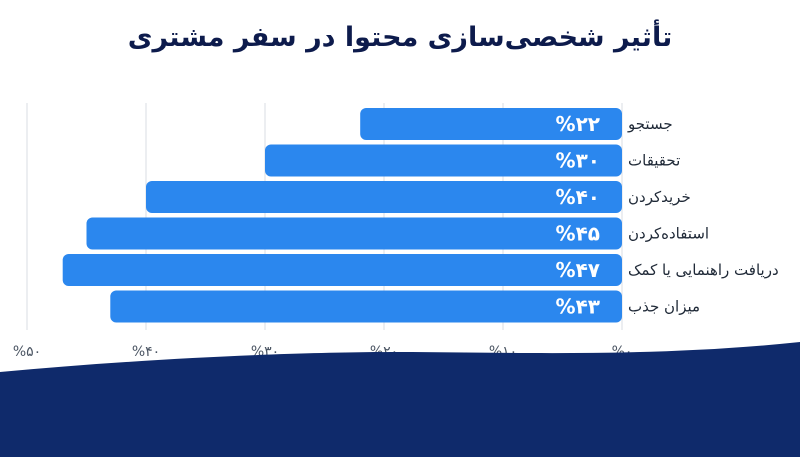 This screenshot has width=800, height=457. I want to click on bar-value-label: %۴۰, so click(578, 197).